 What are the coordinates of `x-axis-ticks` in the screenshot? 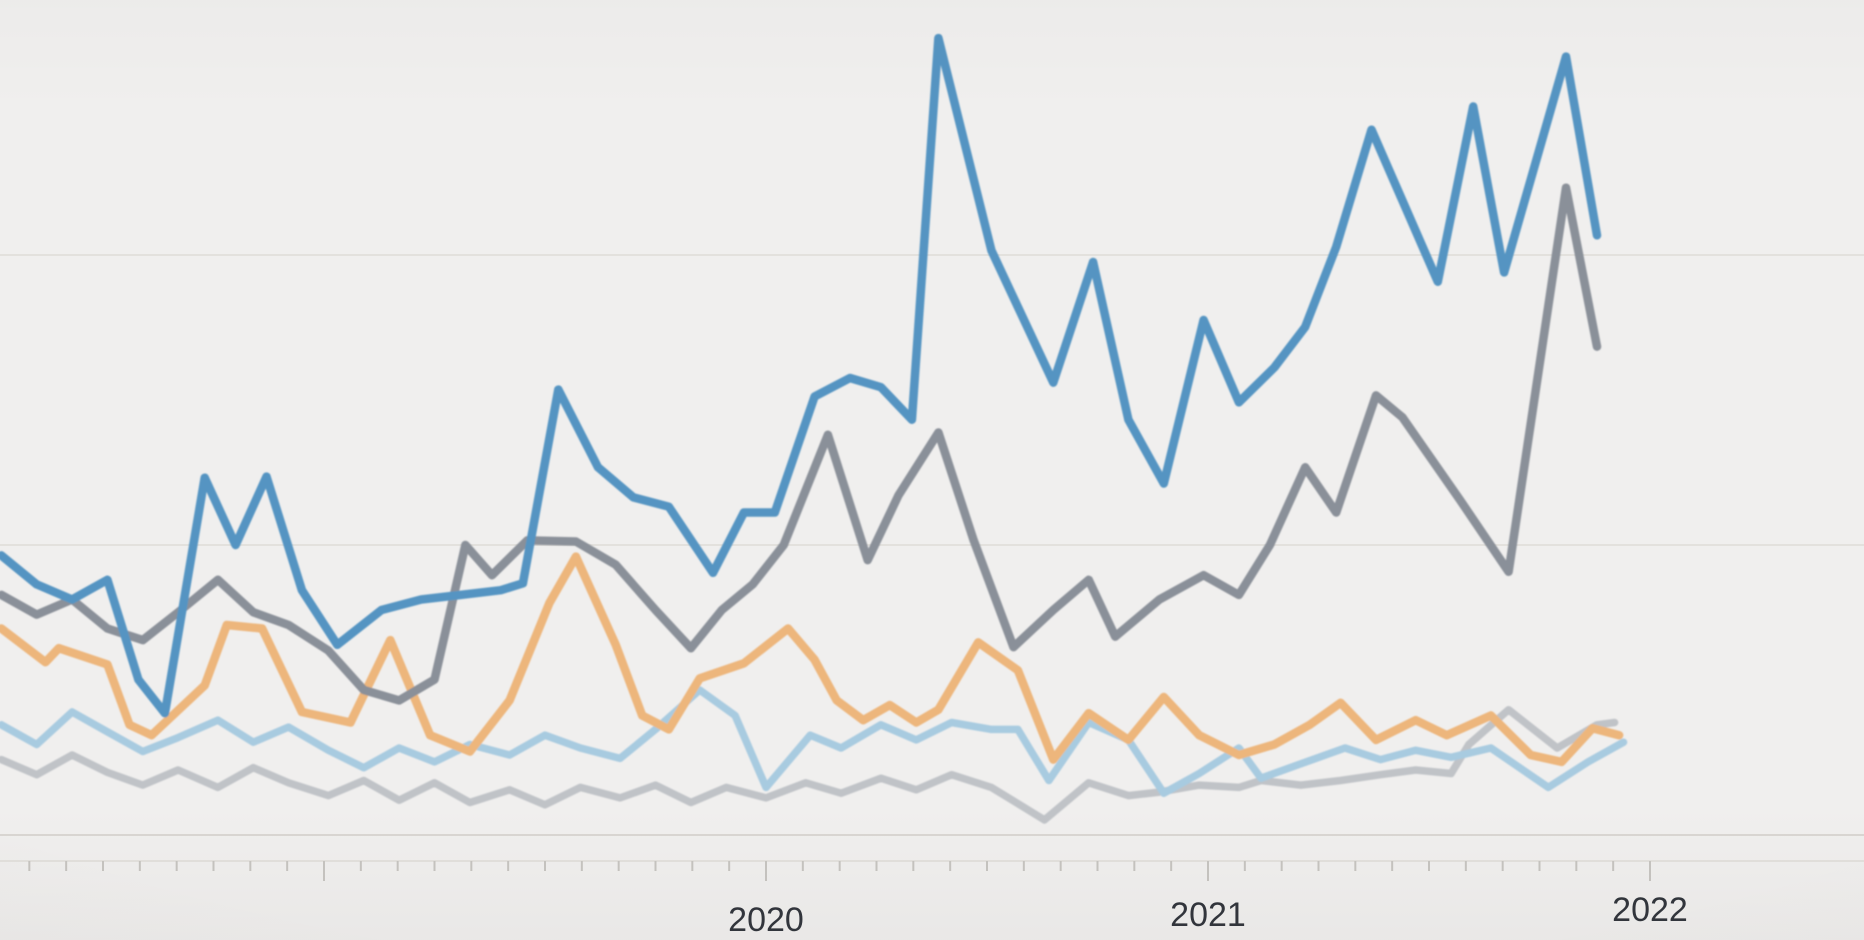 It's located at (839, 871).